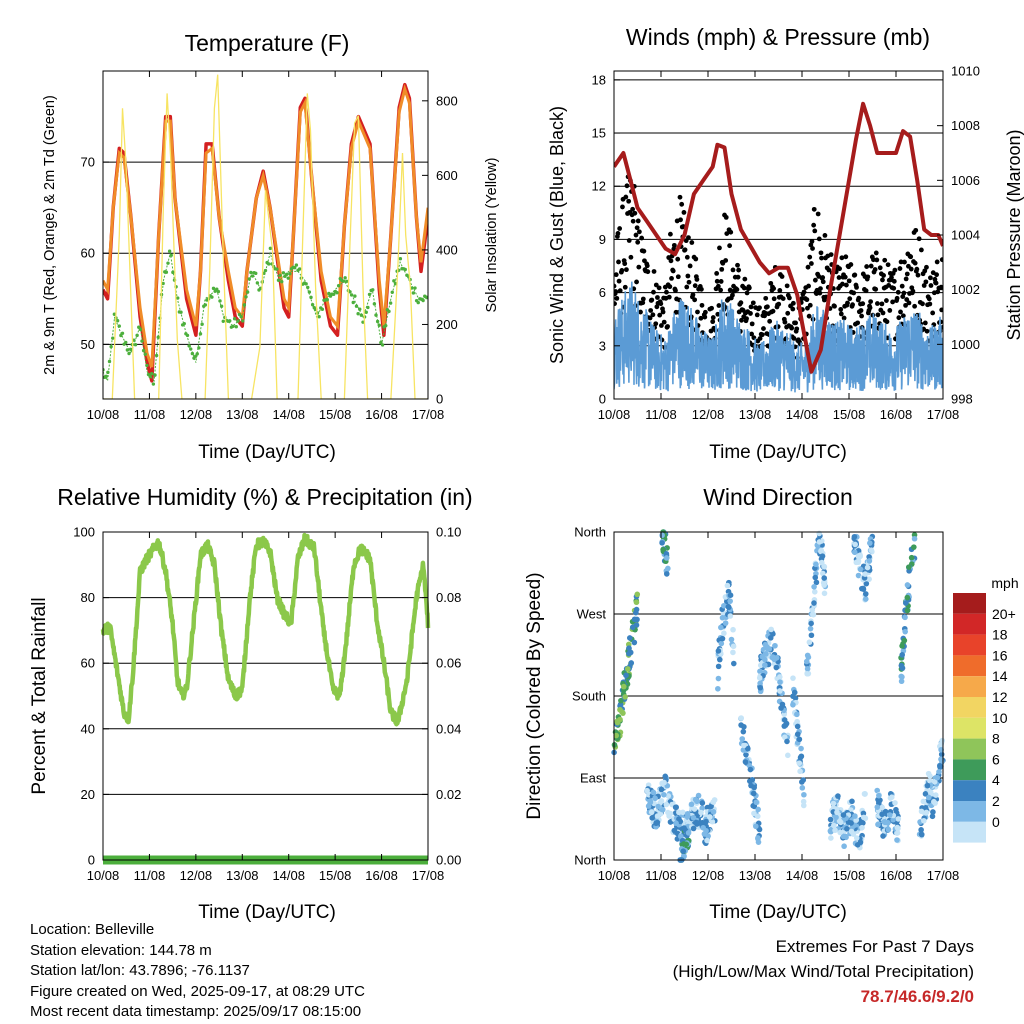 The height and width of the screenshot is (1024, 1024). I want to click on humidity-y-tick-label: 20, so click(88, 794).